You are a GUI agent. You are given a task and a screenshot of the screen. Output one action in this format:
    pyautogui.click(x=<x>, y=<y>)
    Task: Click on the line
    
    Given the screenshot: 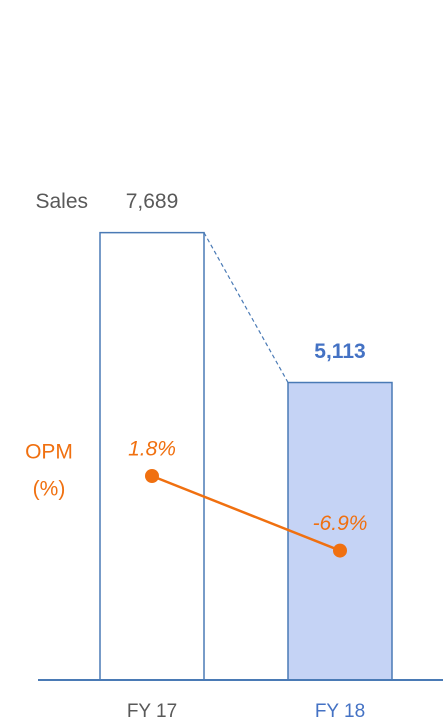 What is the action you would take?
    pyautogui.click(x=246, y=513)
    